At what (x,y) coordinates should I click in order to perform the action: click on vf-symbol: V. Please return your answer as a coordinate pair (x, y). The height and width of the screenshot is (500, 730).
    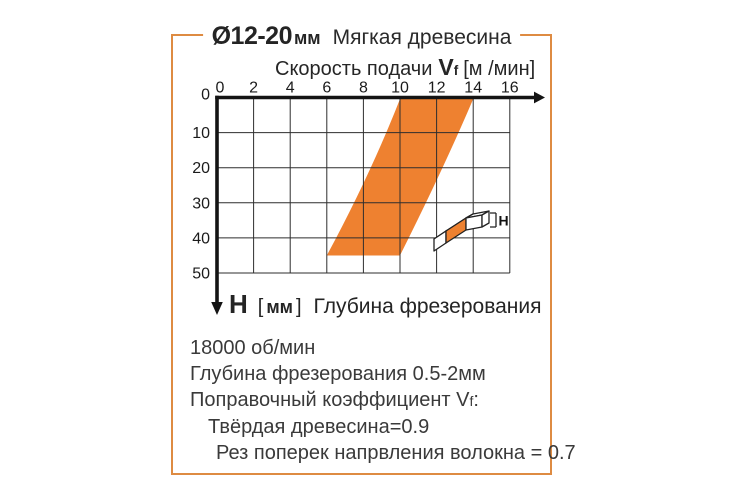
    Looking at the image, I should click on (446, 67).